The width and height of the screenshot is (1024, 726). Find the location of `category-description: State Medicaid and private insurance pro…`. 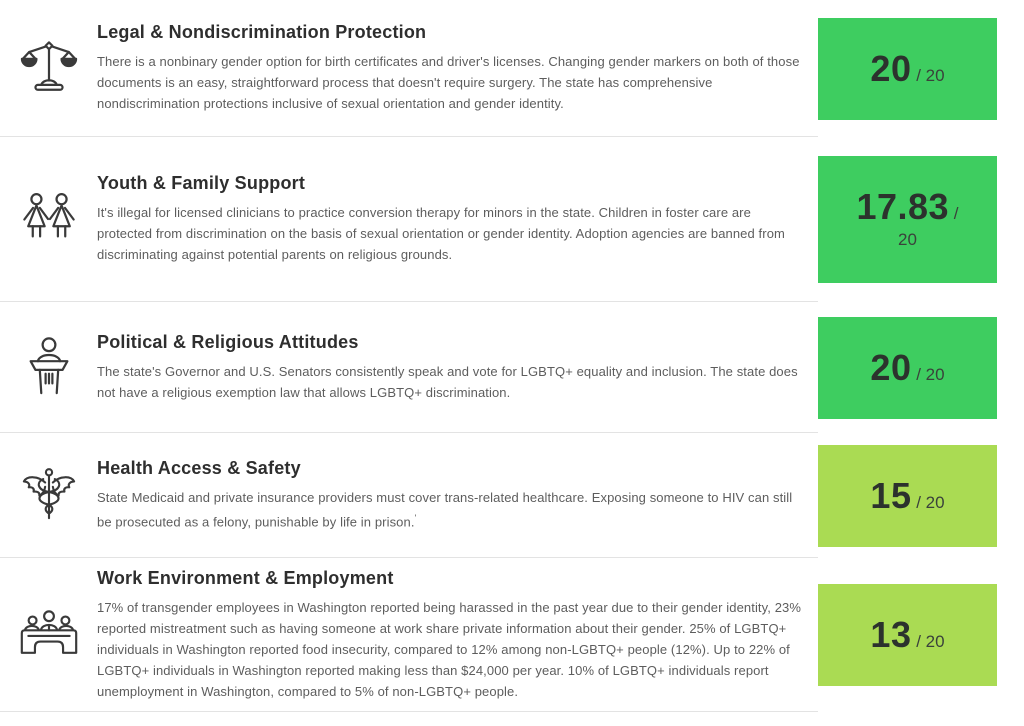

category-description: State Medicaid and private insurance pro… is located at coordinates (445, 509).